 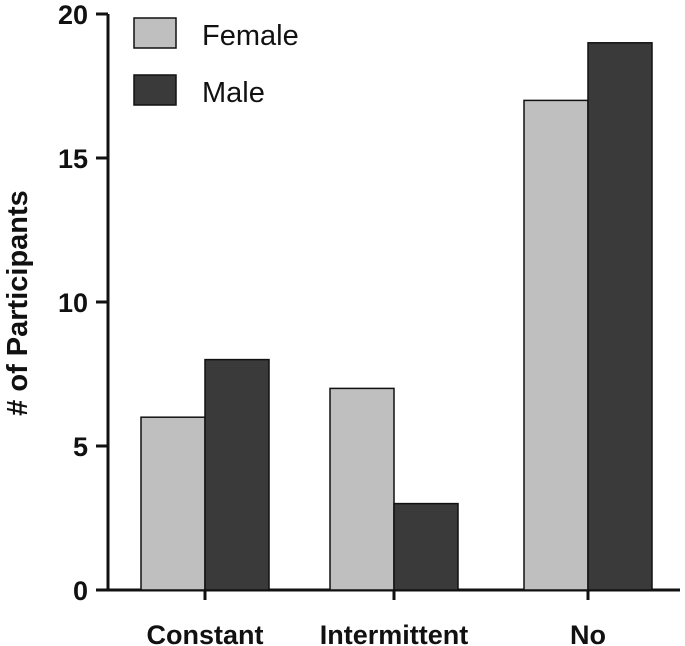 What do you see at coordinates (426, 546) in the screenshot?
I see `bar-male-intermittent` at bounding box center [426, 546].